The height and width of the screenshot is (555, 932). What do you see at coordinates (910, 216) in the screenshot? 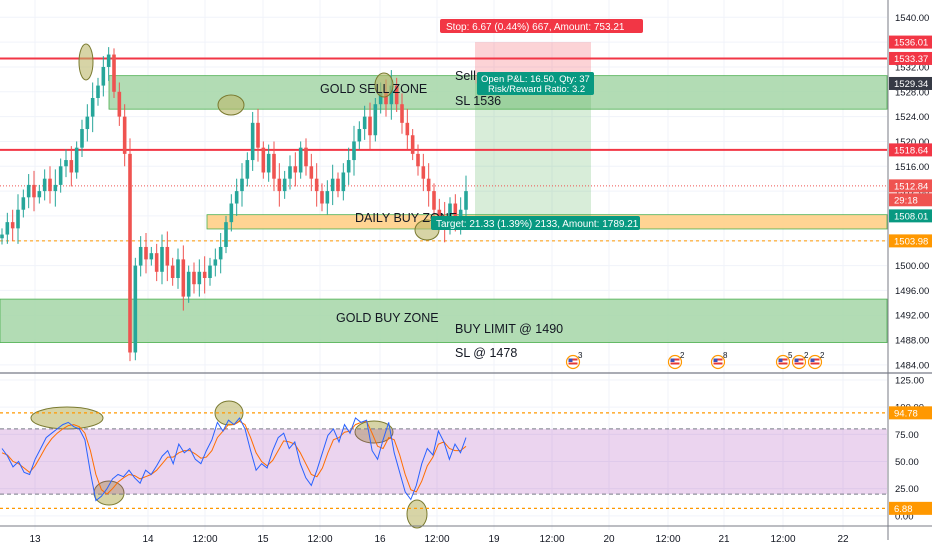
I see `price-tag: 1508.01` at bounding box center [910, 216].